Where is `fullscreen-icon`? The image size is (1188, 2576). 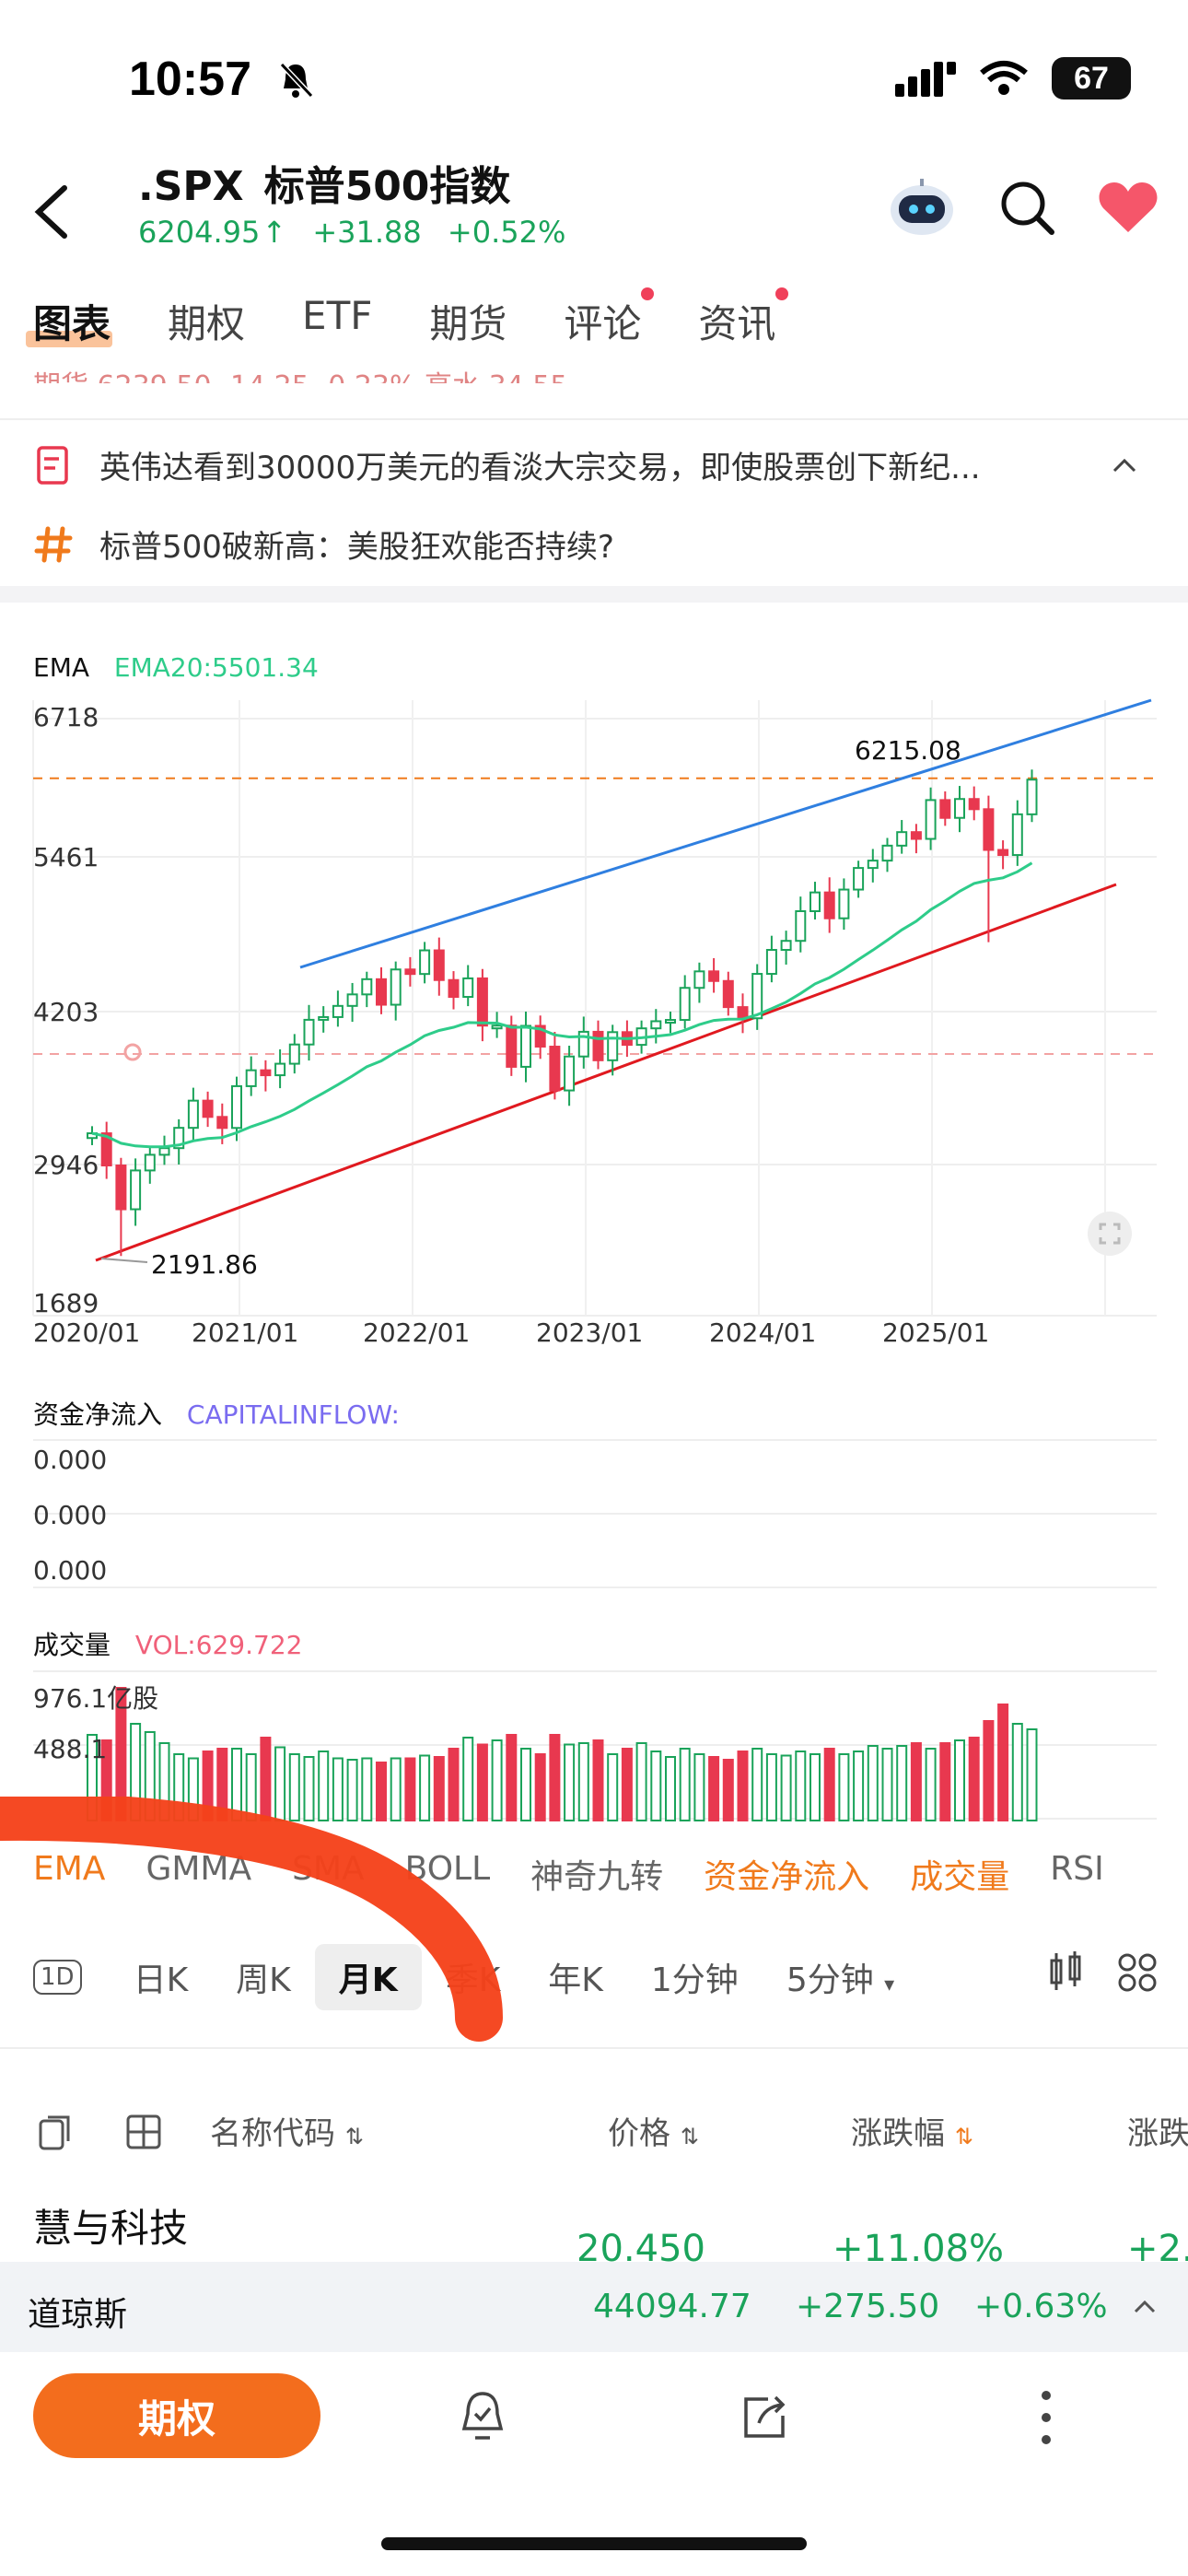
fullscreen-icon is located at coordinates (1110, 1234).